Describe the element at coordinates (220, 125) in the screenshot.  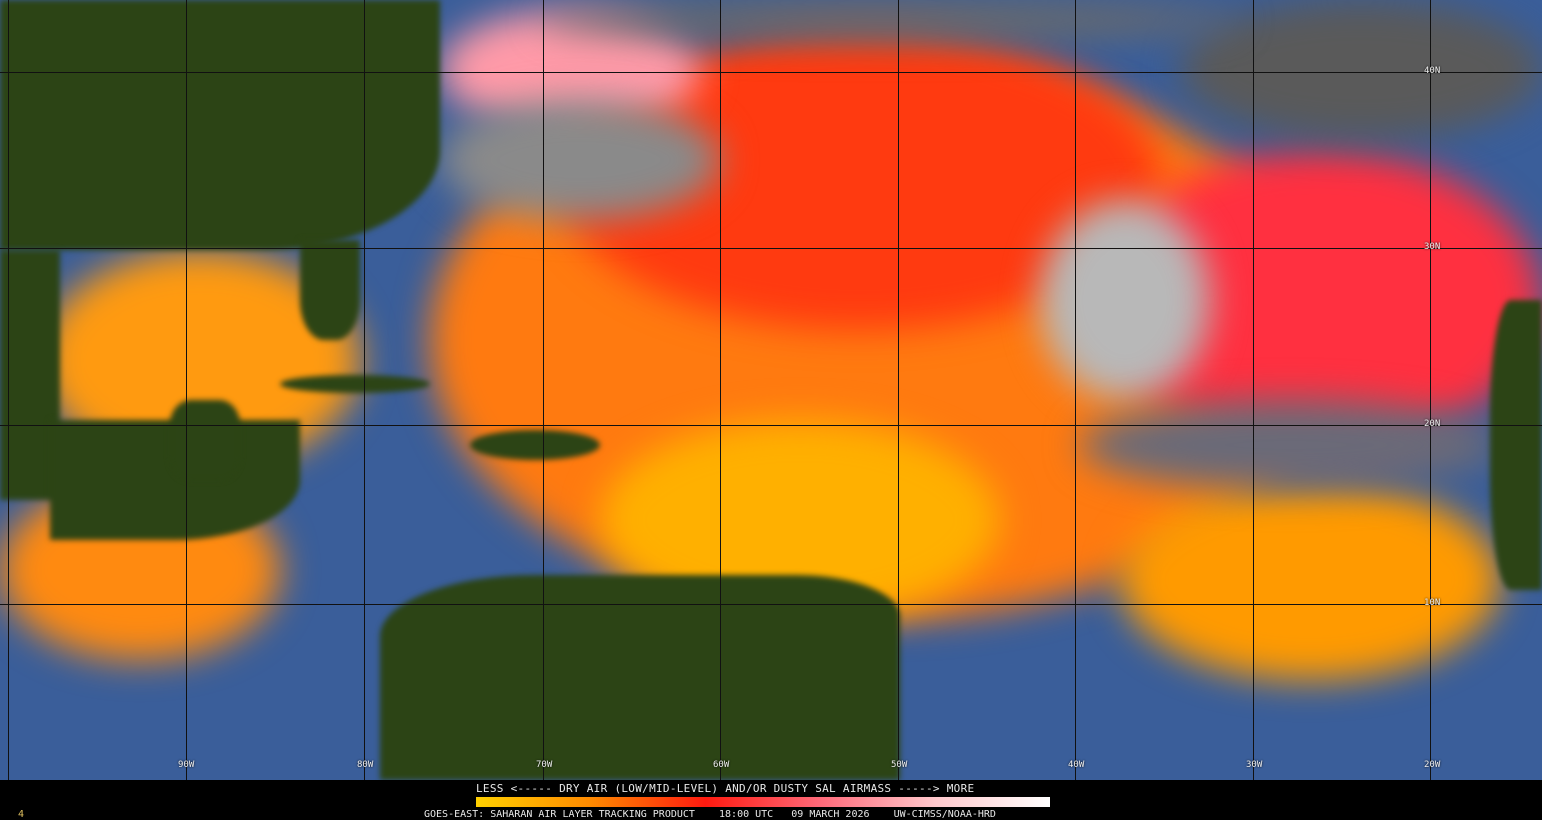
I see `north-america` at that location.